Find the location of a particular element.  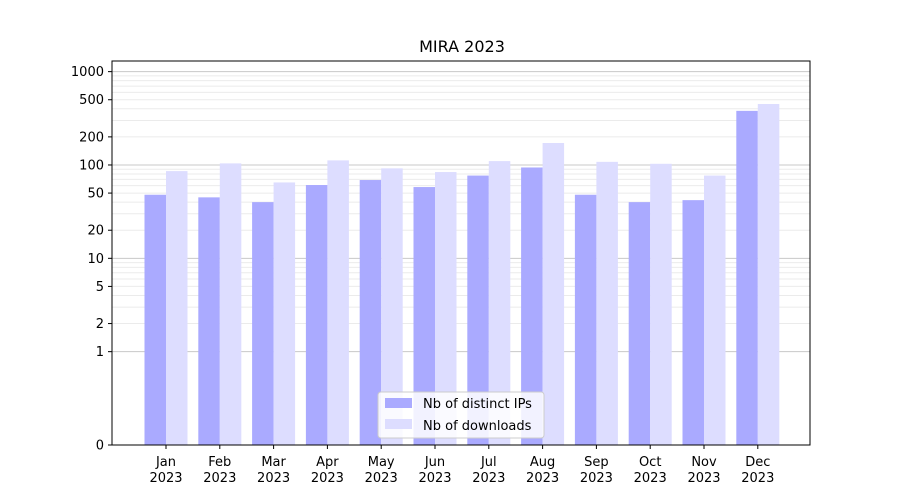

x-tick-label: Oct 2023 is located at coordinates (650, 470).